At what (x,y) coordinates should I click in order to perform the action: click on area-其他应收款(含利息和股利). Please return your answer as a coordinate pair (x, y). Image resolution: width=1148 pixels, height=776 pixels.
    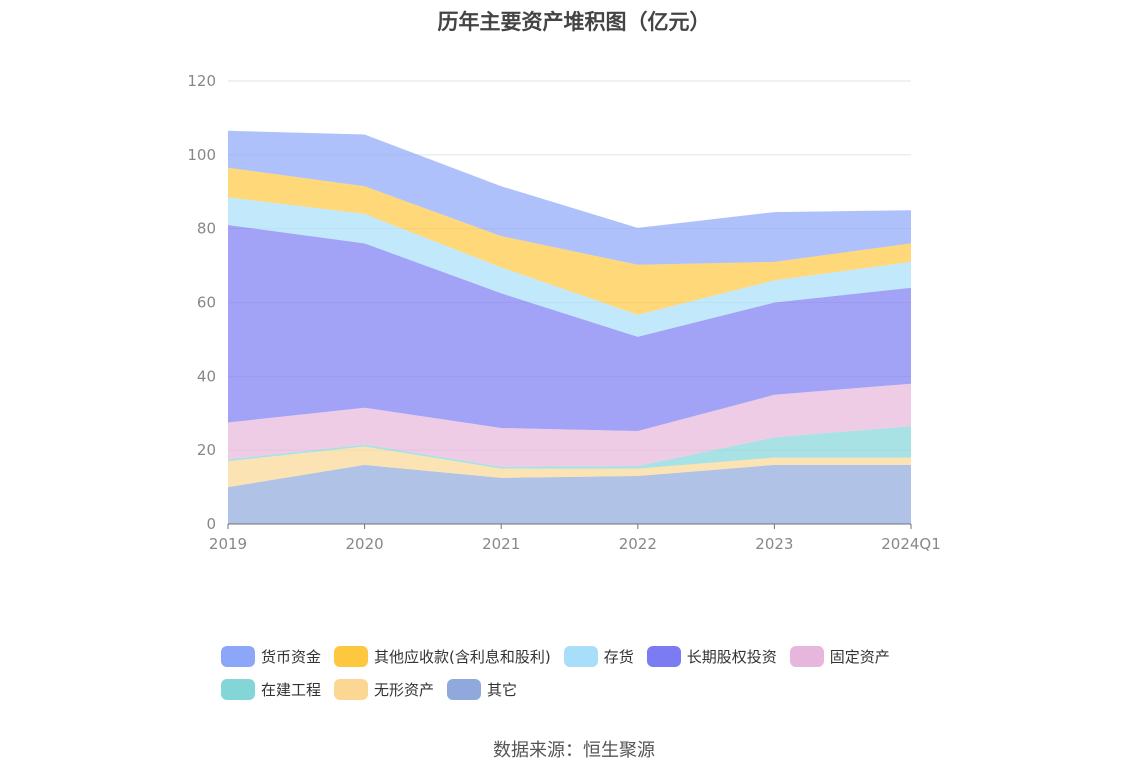
    Looking at the image, I should click on (569, 241).